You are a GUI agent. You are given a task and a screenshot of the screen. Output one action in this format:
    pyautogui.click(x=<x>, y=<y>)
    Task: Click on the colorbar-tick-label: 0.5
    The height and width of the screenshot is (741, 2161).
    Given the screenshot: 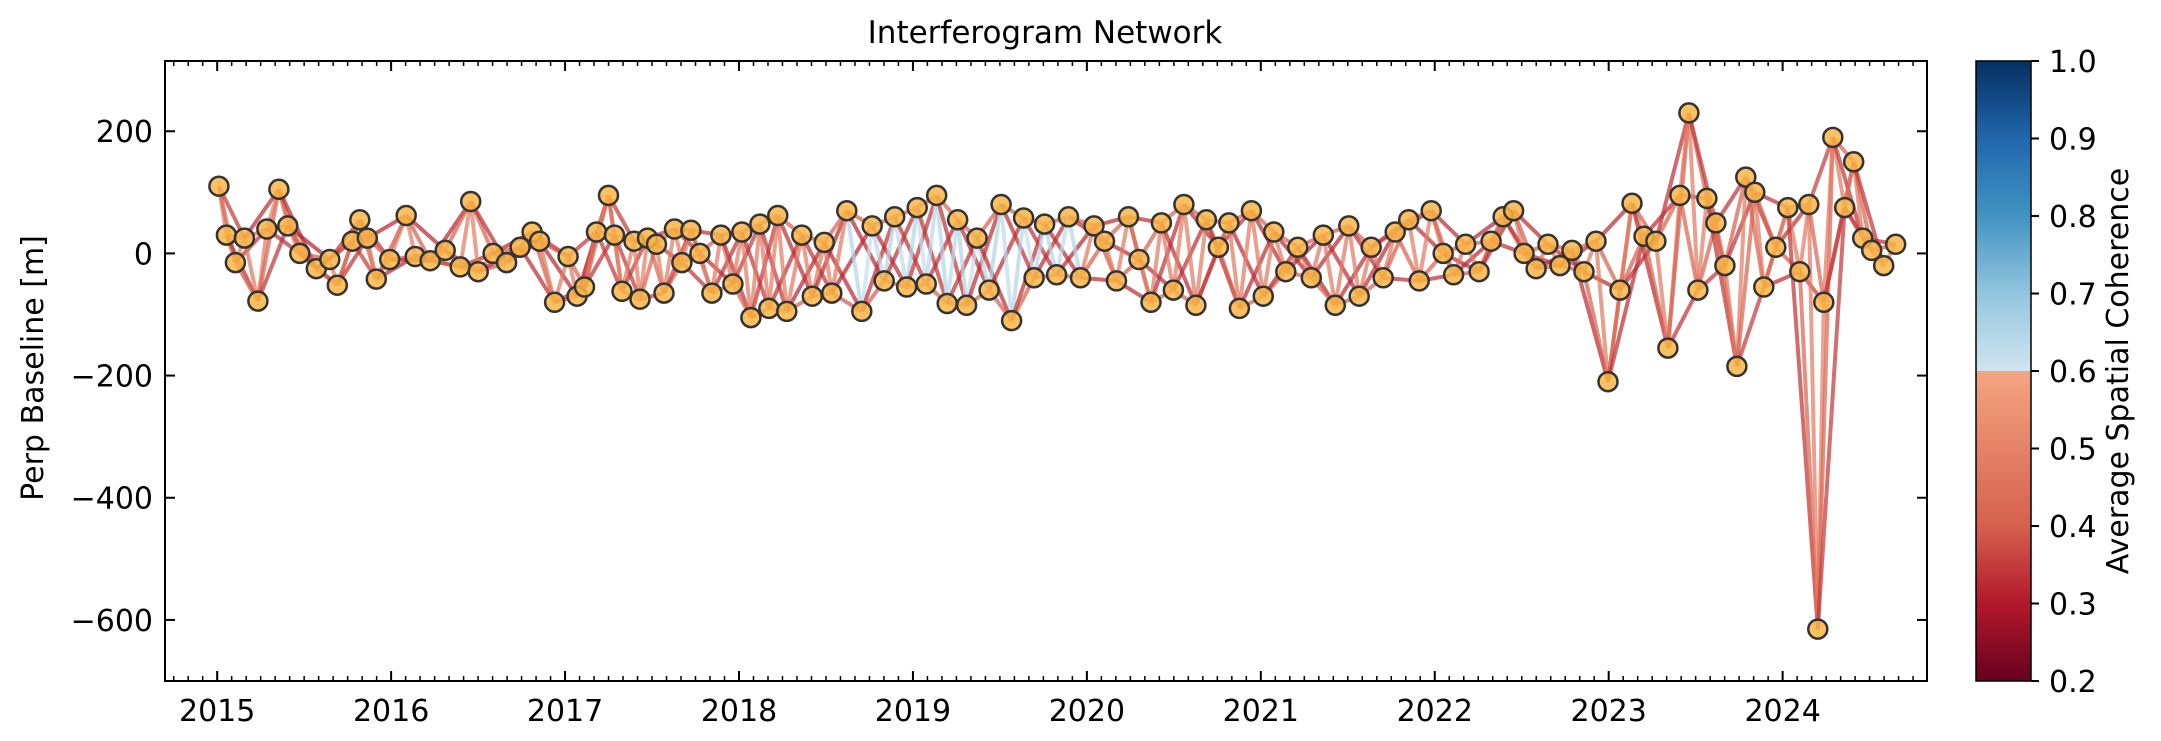 What is the action you would take?
    pyautogui.click(x=2073, y=450)
    